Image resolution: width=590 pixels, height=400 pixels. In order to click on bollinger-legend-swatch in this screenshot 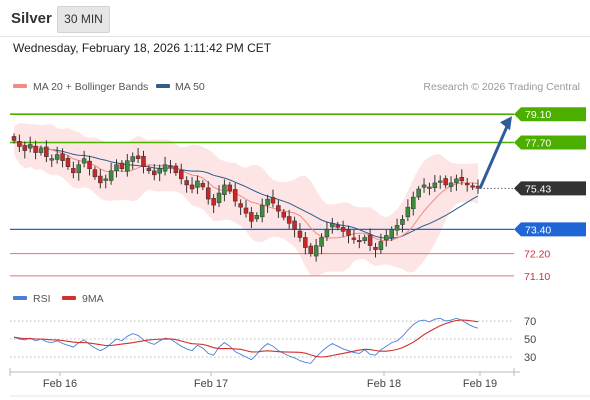, I will do `click(20, 86)`.